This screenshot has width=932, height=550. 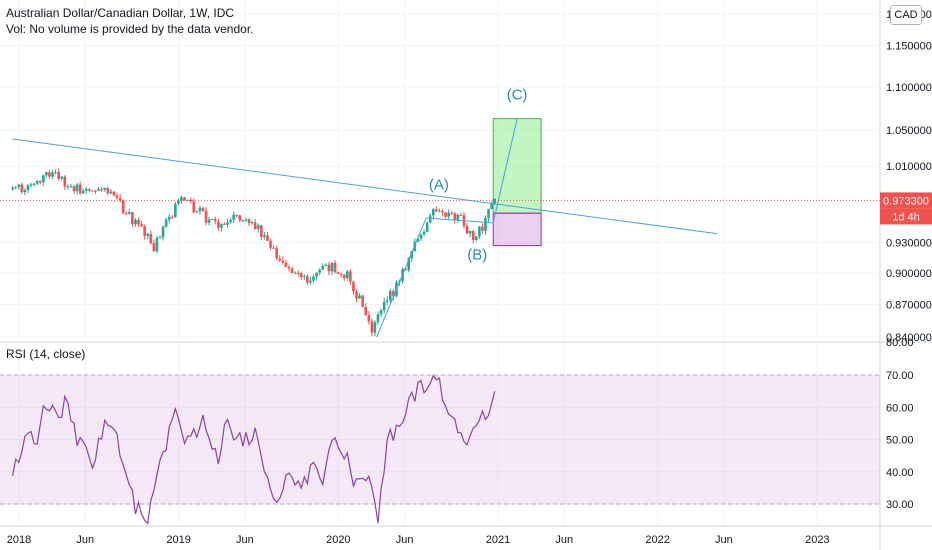 I want to click on y-tick-label: 0.840000, so click(x=909, y=338).